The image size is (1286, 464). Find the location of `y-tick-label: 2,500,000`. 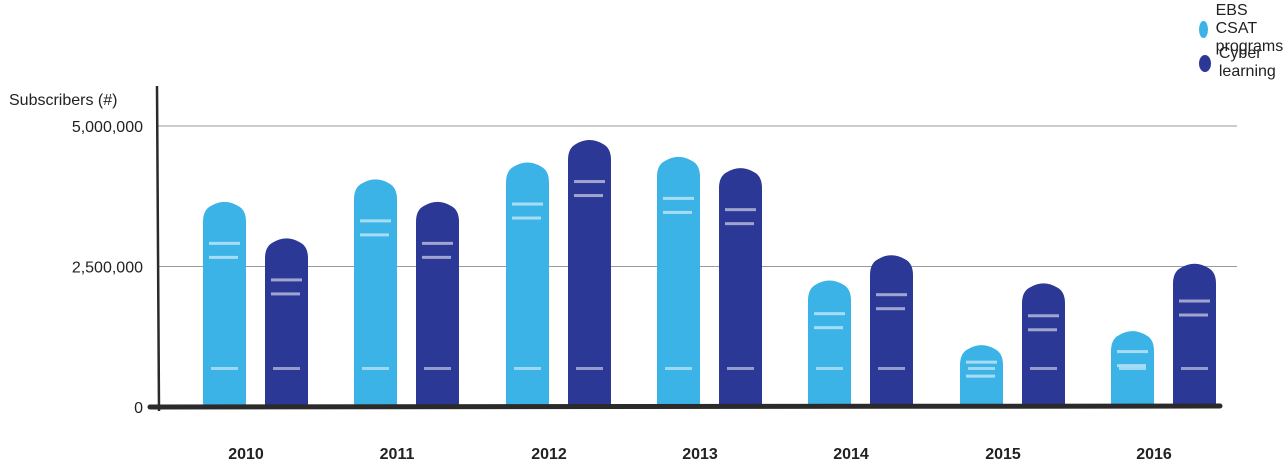

y-tick-label: 2,500,000 is located at coordinates (107, 268).